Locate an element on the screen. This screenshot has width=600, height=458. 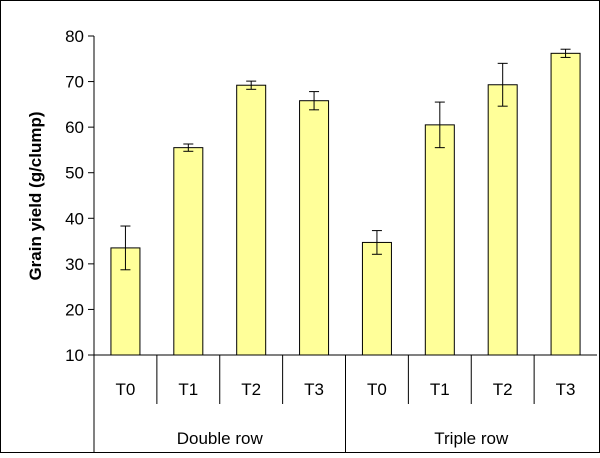
x-group-label: Double row is located at coordinates (220, 438).